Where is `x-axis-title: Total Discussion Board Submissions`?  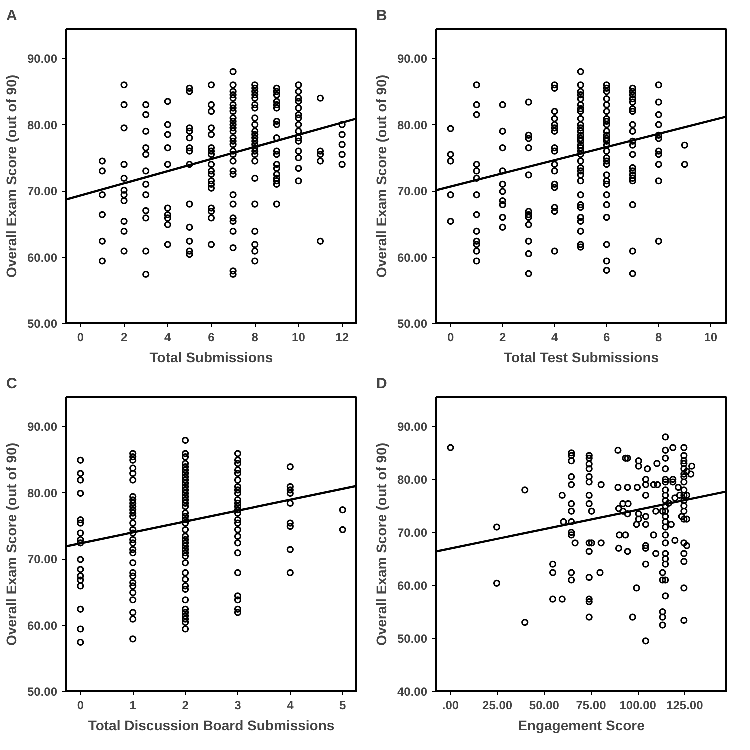 x-axis-title: Total Discussion Board Submissions is located at coordinates (211, 726).